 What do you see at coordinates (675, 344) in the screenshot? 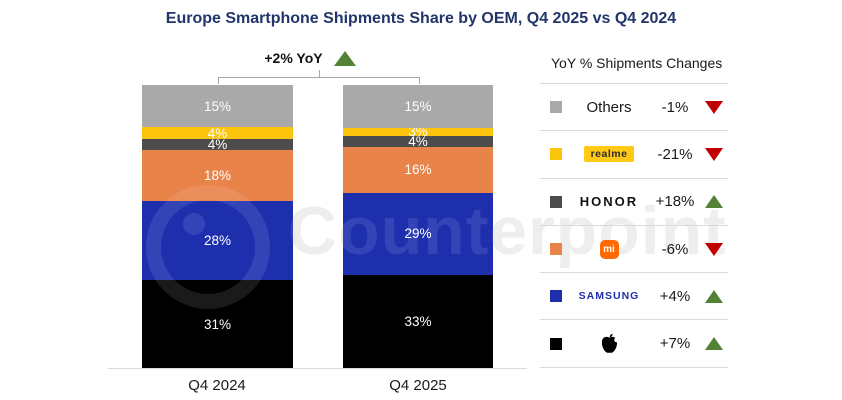
I see `apple-change-value: +7%` at bounding box center [675, 344].